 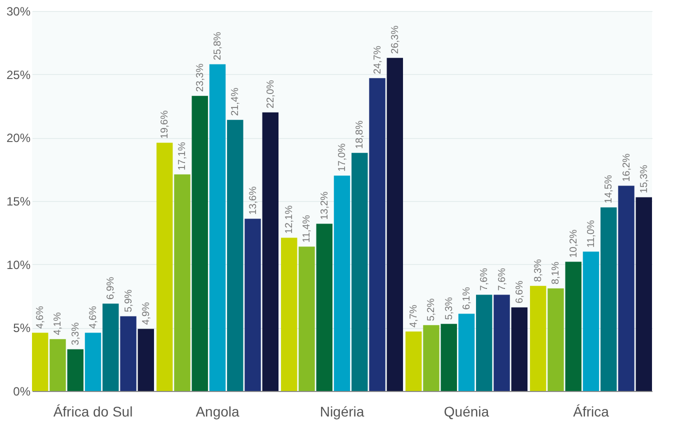 What do you see at coordinates (378, 60) in the screenshot?
I see `data-label: 24,7%` at bounding box center [378, 60].